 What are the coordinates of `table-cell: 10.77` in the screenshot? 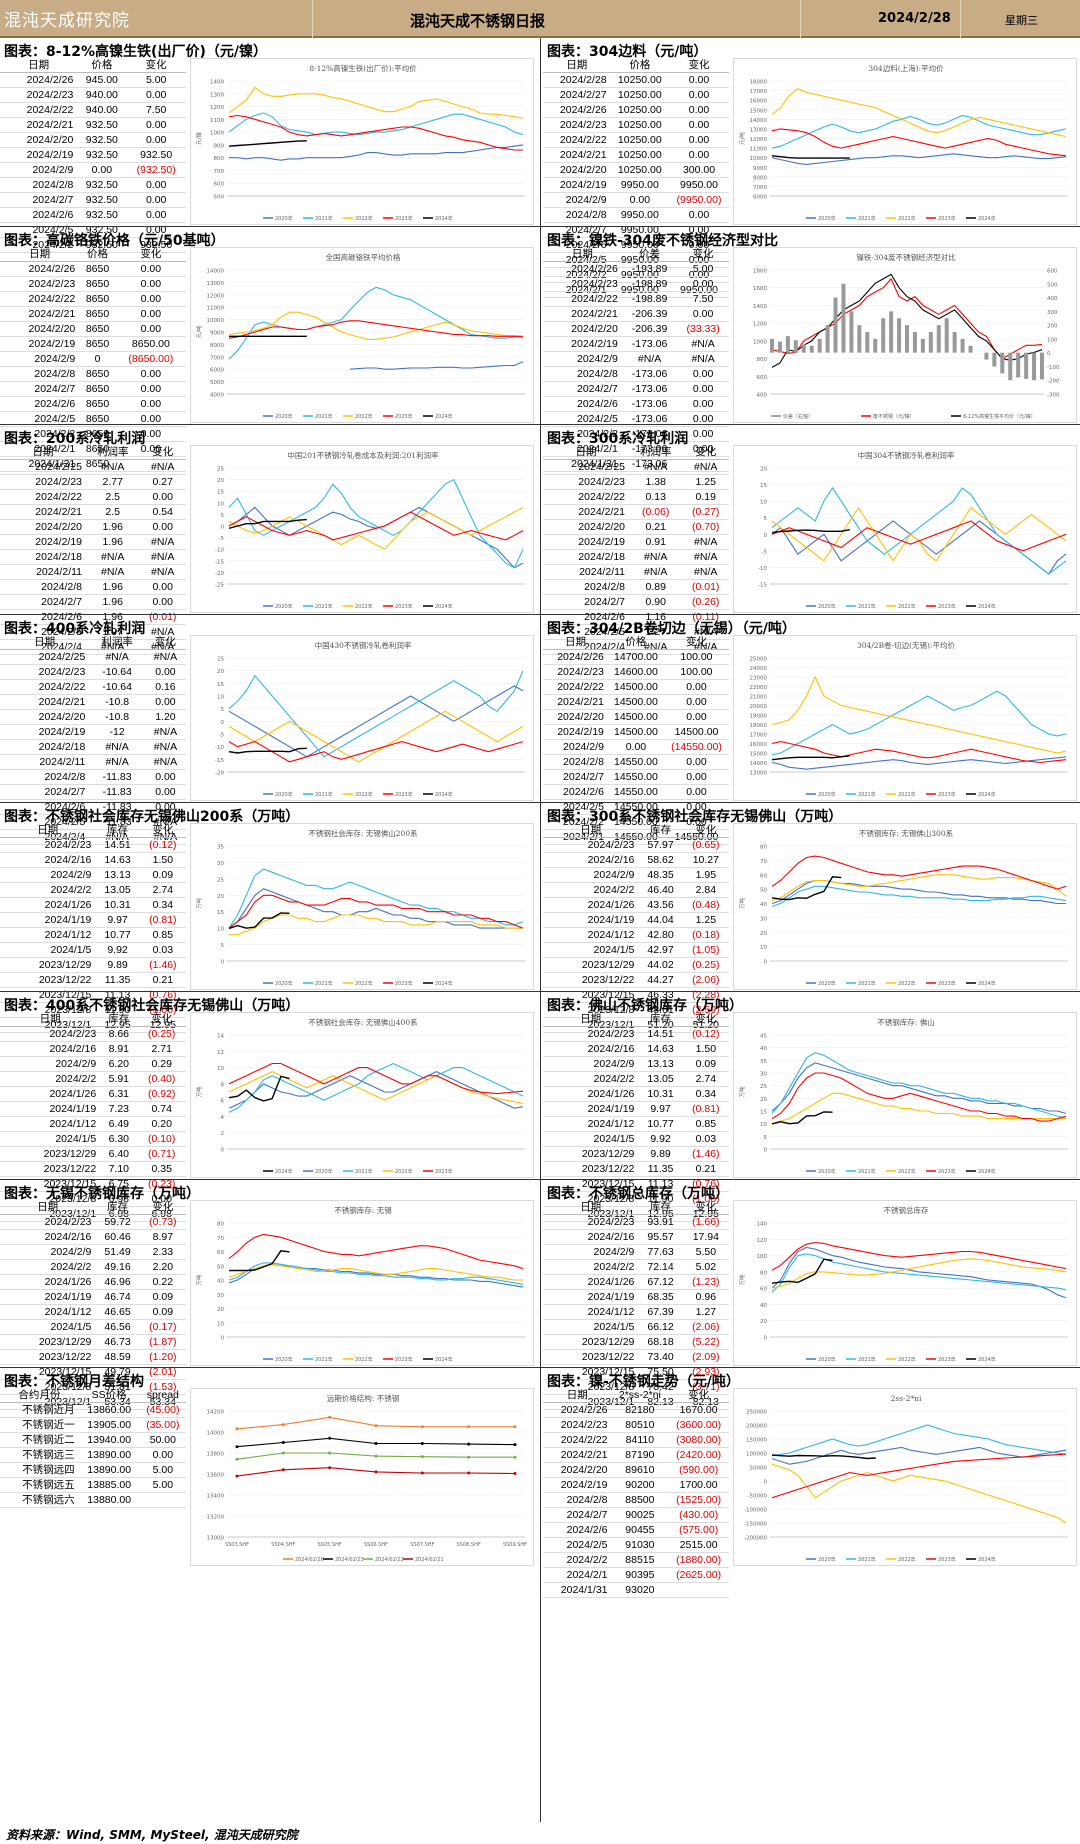 It's located at (117, 935).